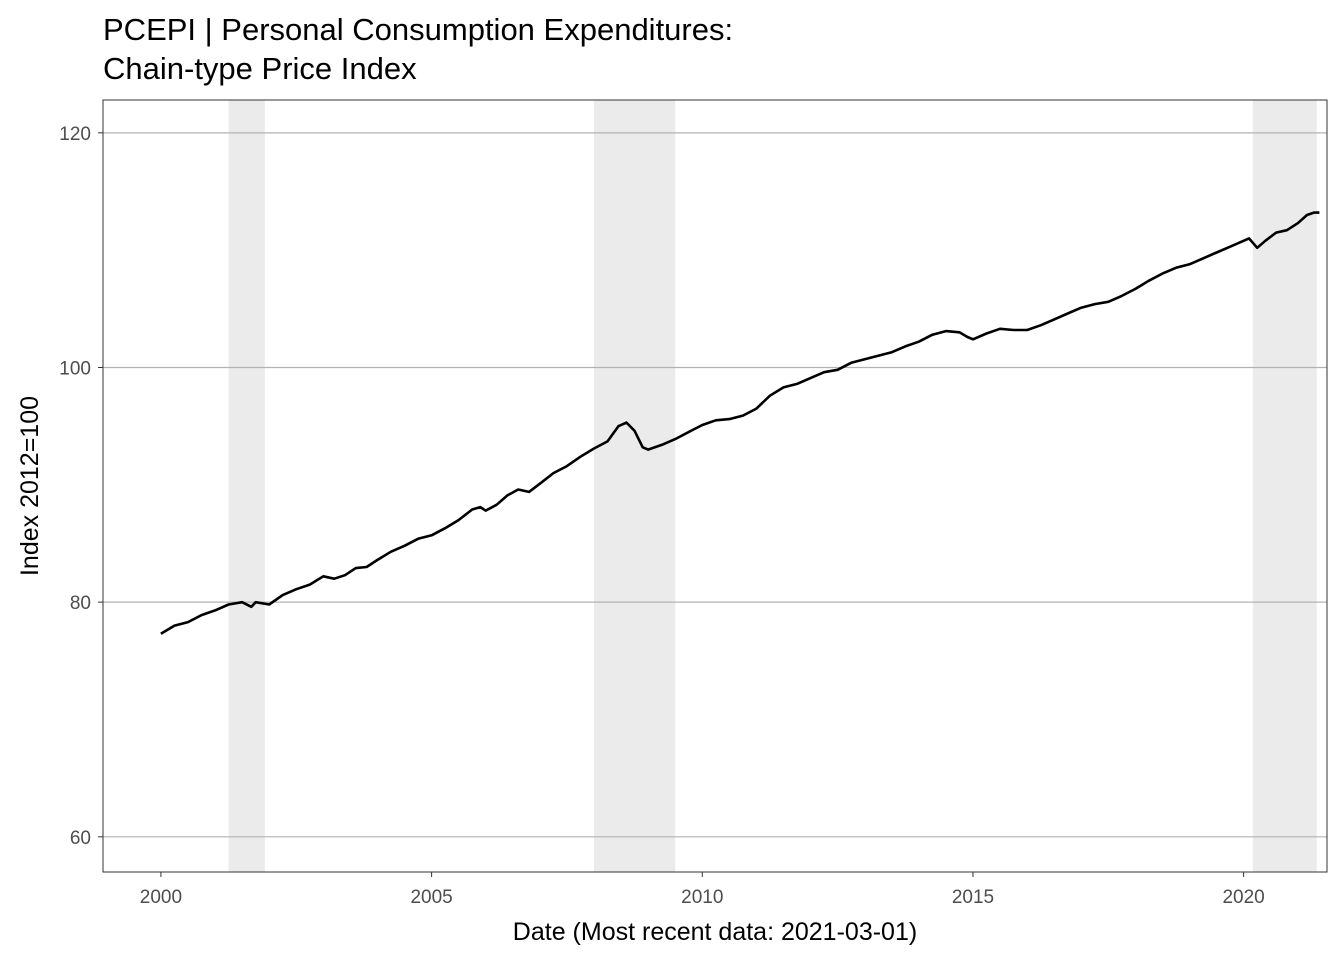  What do you see at coordinates (75, 369) in the screenshot?
I see `y-tick-label-100: 100` at bounding box center [75, 369].